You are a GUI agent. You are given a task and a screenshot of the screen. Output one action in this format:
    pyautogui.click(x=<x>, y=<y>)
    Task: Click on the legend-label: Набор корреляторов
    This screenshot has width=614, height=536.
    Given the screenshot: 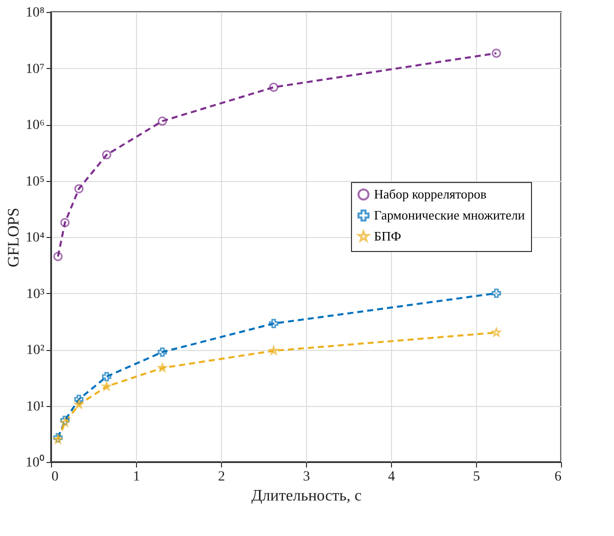 What is the action you would take?
    pyautogui.click(x=430, y=194)
    